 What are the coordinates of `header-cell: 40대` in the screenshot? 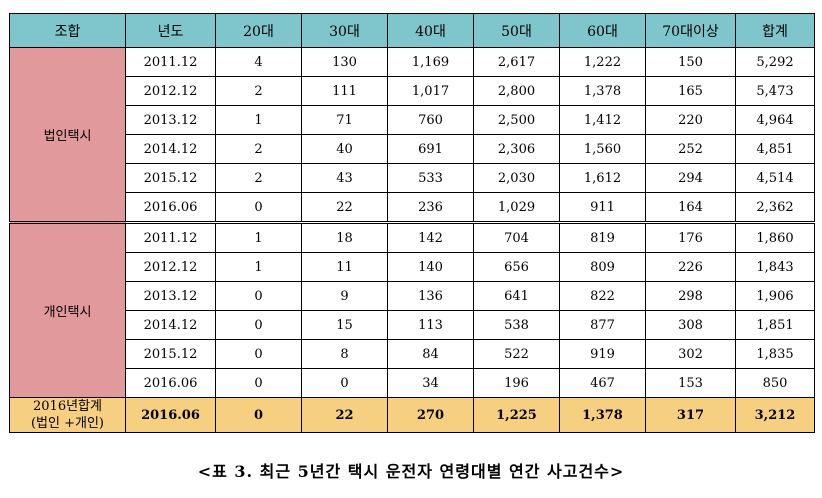 It's located at (430, 30).